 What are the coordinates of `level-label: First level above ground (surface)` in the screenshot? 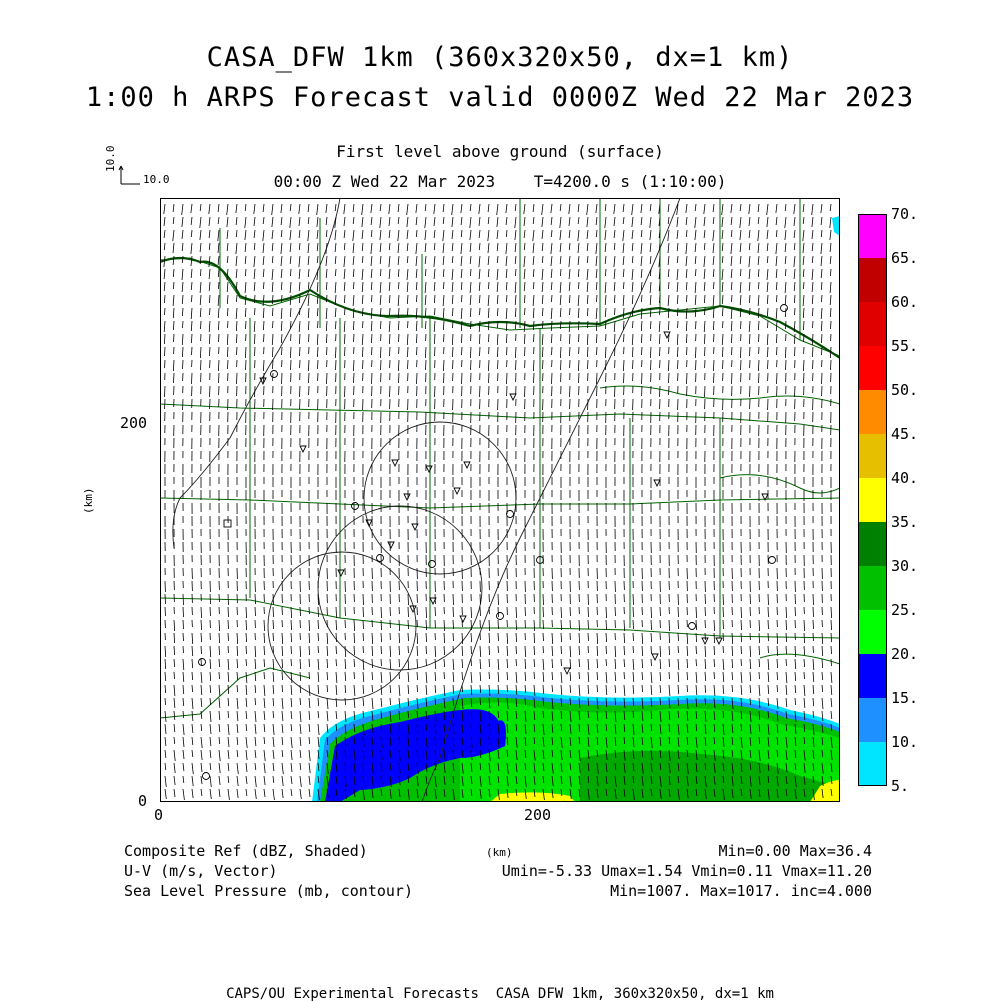 It's located at (500, 151).